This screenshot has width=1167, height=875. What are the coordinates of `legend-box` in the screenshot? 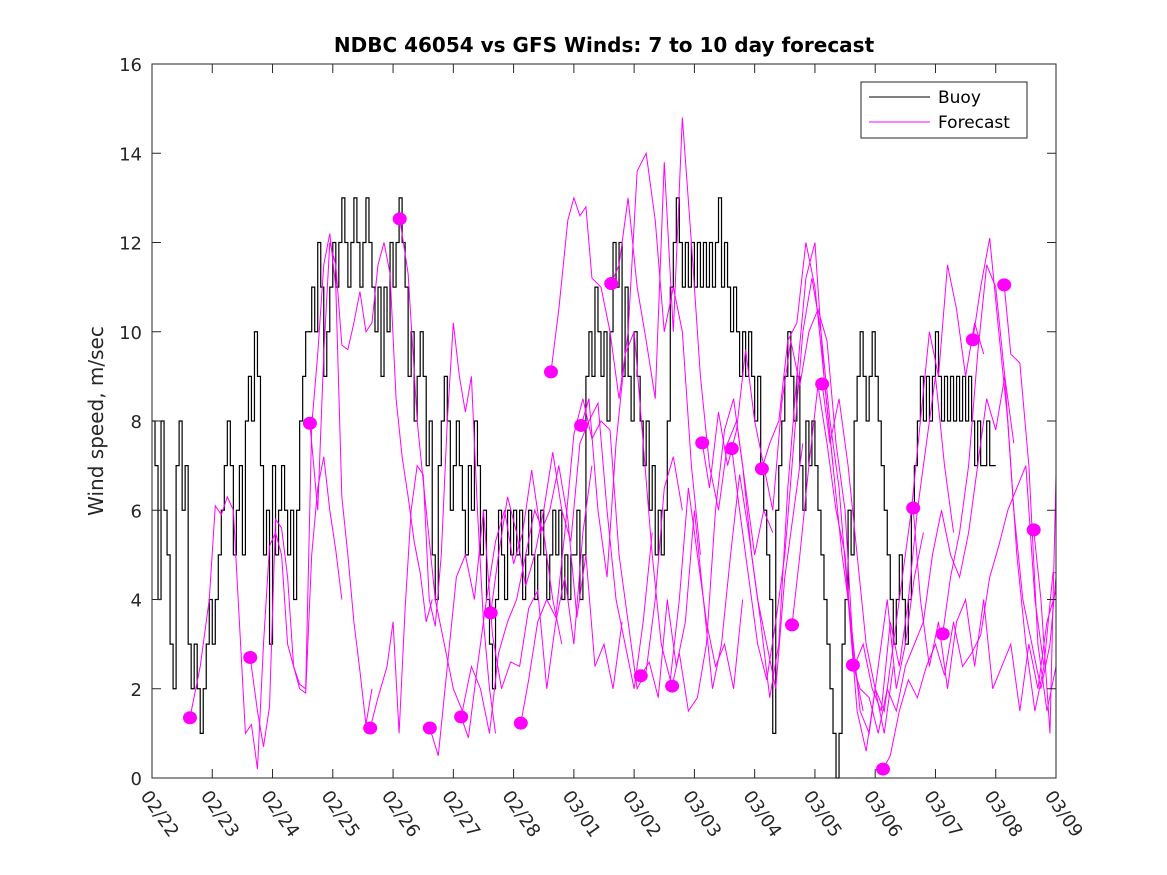 It's located at (944, 110).